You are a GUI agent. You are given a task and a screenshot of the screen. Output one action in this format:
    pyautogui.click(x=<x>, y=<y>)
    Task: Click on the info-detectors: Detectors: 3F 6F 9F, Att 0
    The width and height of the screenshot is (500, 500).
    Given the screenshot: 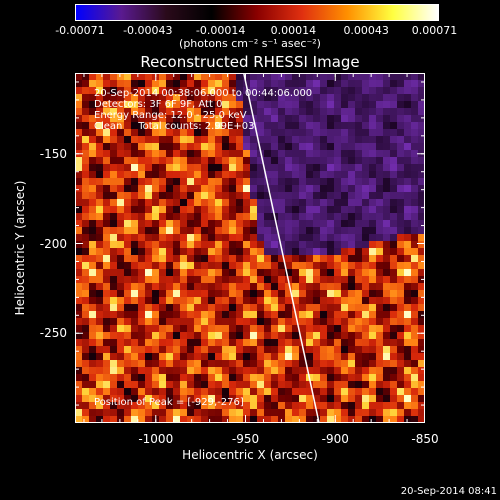 What is the action you would take?
    pyautogui.click(x=158, y=104)
    